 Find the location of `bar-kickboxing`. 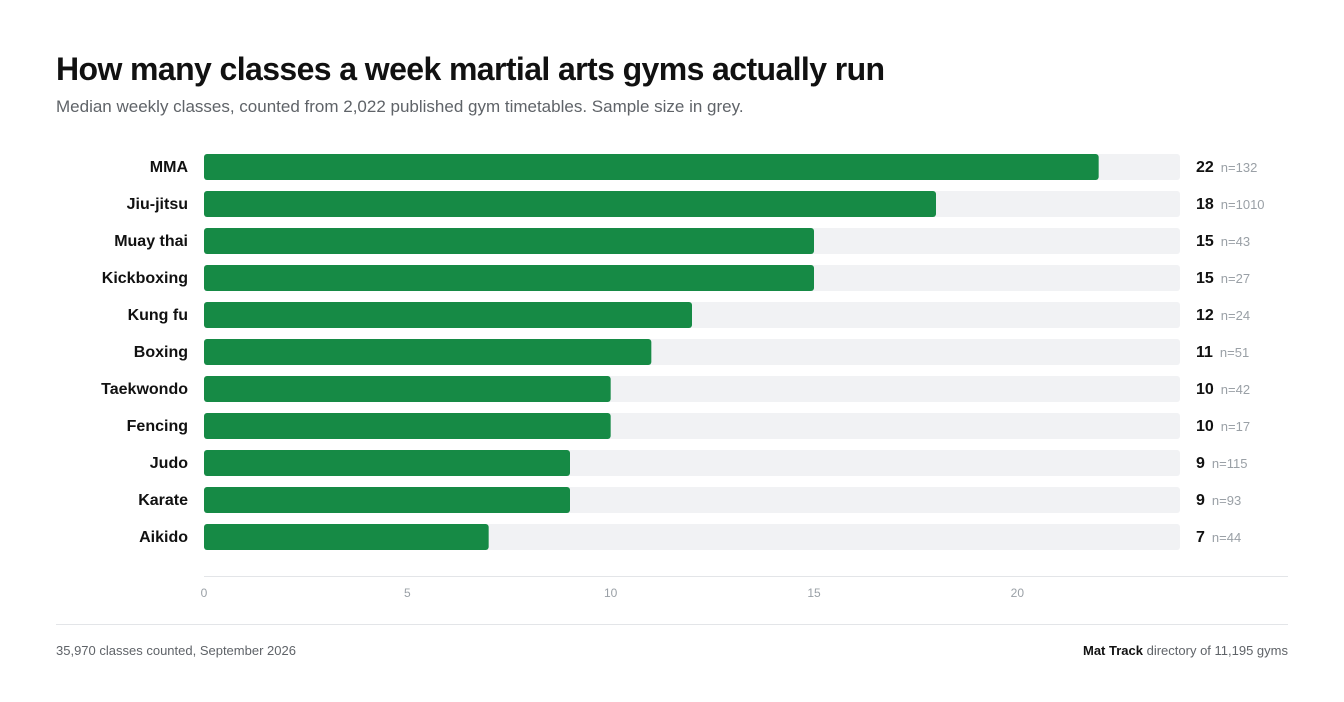

bar-kickboxing is located at coordinates (509, 278).